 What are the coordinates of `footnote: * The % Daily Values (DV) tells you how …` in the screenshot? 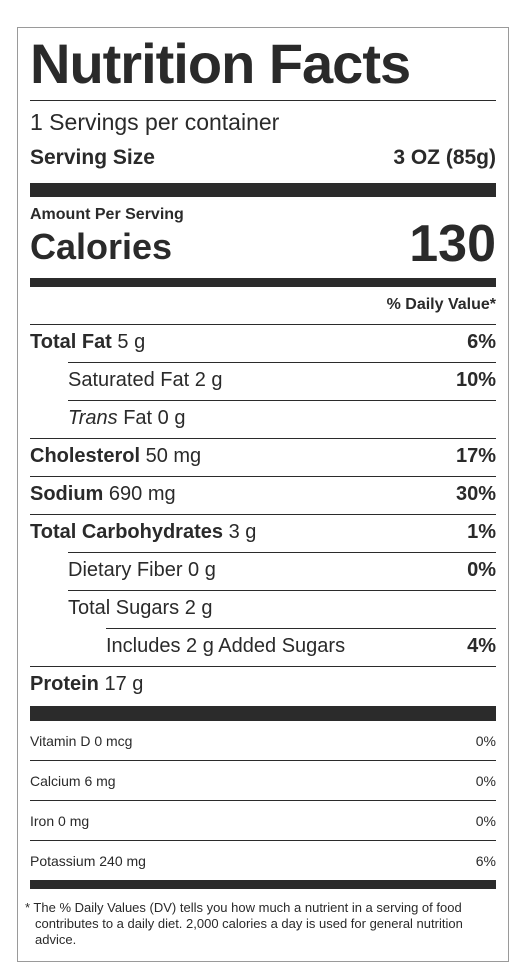 It's located at (244, 923).